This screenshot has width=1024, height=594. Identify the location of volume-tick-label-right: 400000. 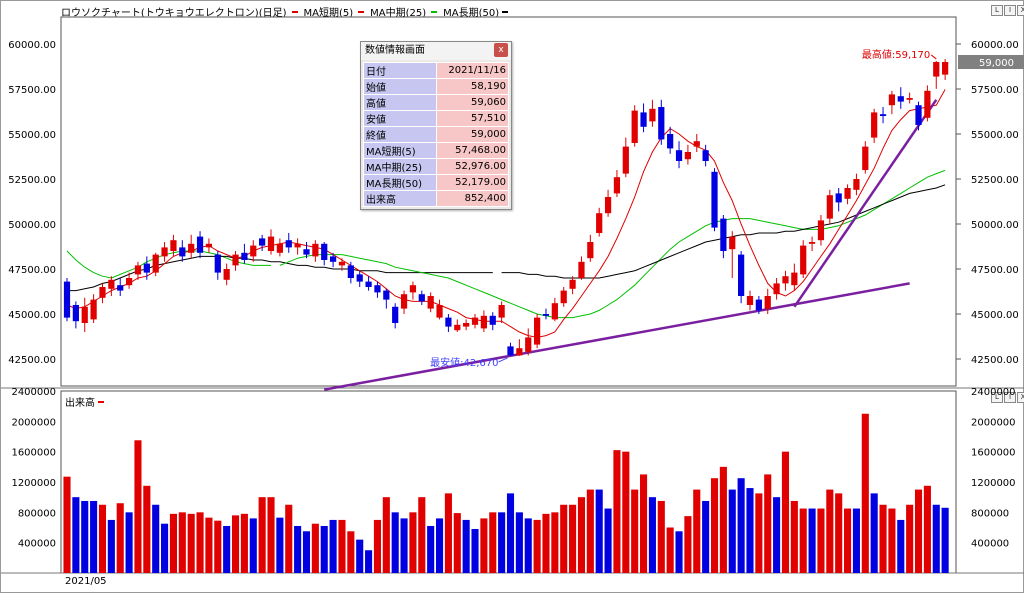
(990, 544).